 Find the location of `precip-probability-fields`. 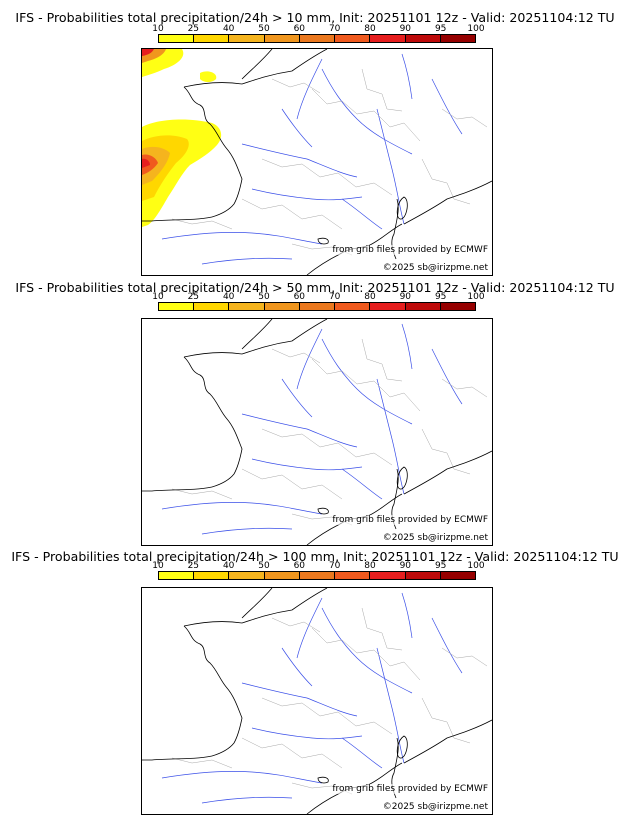

precip-probability-fields is located at coordinates (182, 138).